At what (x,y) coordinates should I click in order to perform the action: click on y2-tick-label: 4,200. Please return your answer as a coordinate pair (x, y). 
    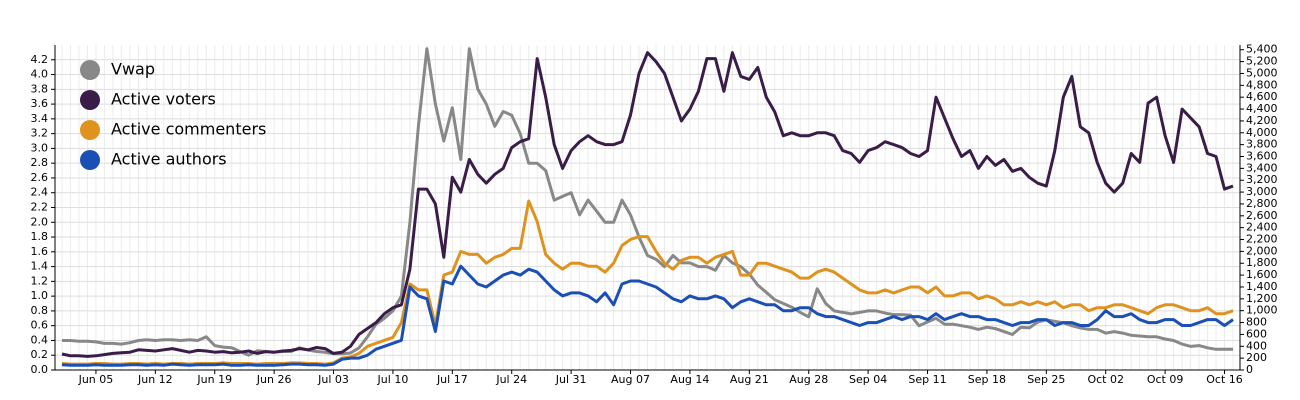
    Looking at the image, I should click on (1262, 120).